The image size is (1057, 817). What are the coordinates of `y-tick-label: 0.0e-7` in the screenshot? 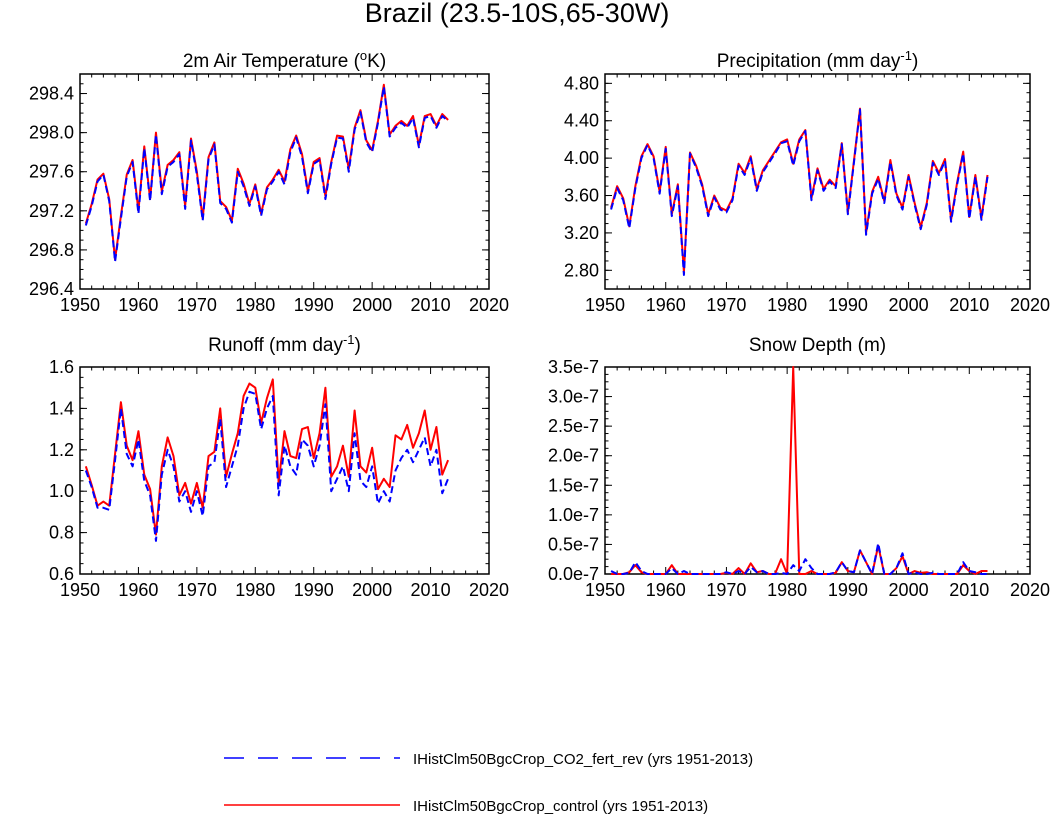 It's located at (573, 574).